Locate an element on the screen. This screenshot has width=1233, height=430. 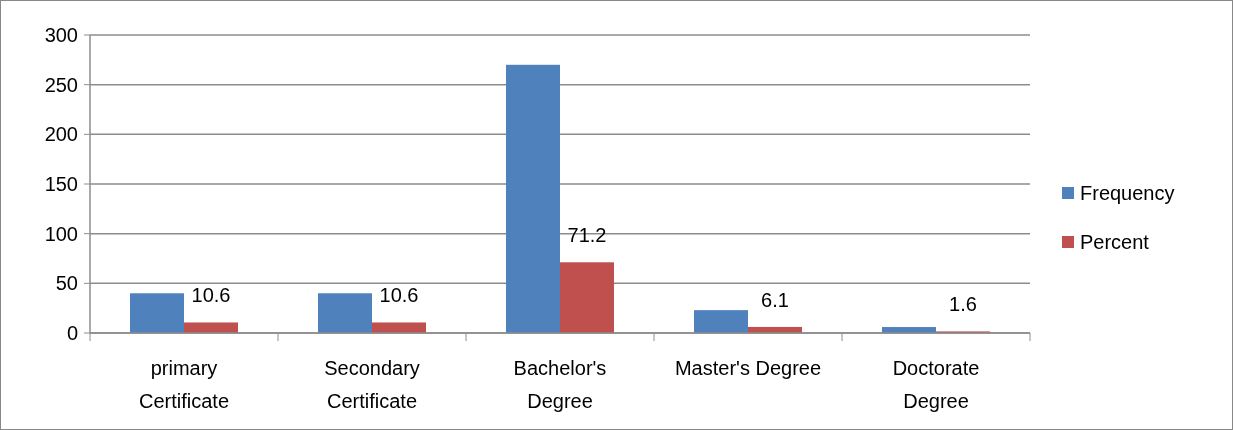
y-tick-label: 150 is located at coordinates (61, 184).